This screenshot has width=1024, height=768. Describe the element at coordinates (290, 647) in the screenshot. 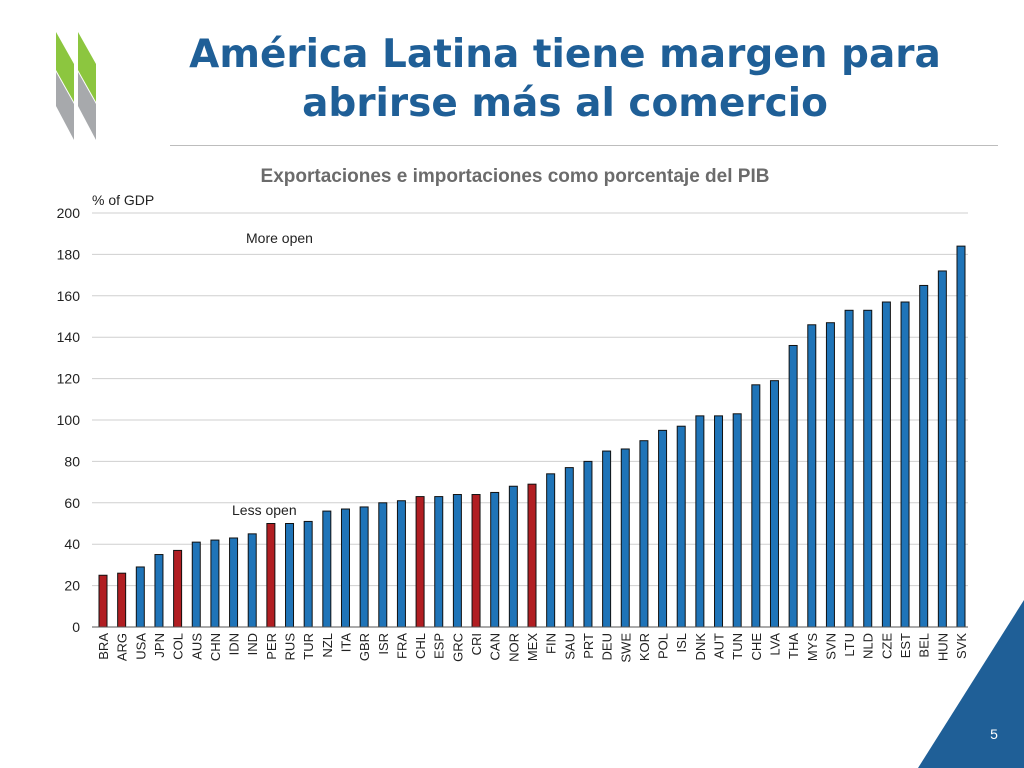

I see `x-tick-label: RUS` at that location.